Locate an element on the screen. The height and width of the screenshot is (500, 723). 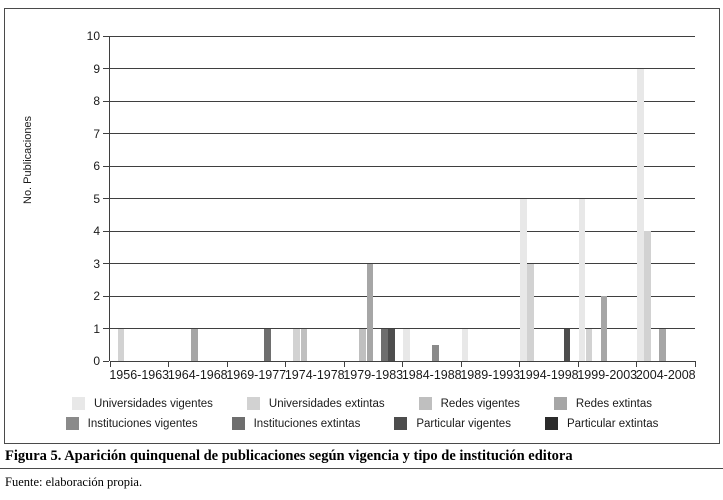
y-tick-label: 10 is located at coordinates (93, 36).